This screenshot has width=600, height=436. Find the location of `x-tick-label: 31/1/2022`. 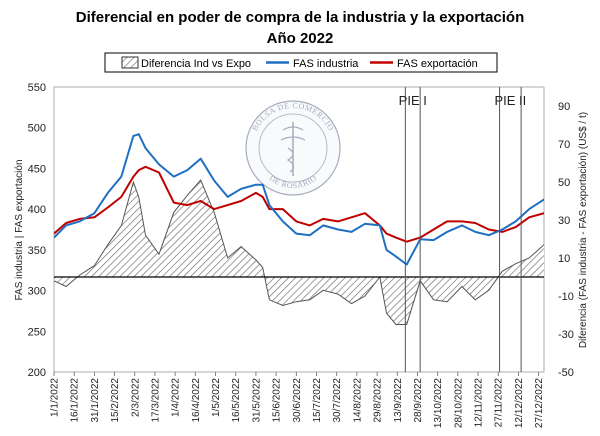

x-tick-label: 31/1/2022 is located at coordinates (95, 400).